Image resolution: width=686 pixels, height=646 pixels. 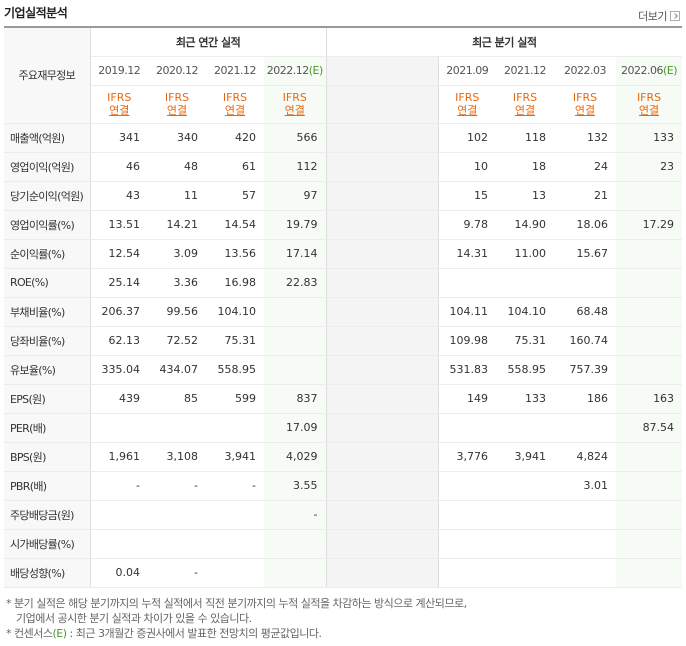 I want to click on quarter-value: 15, so click(x=467, y=196).